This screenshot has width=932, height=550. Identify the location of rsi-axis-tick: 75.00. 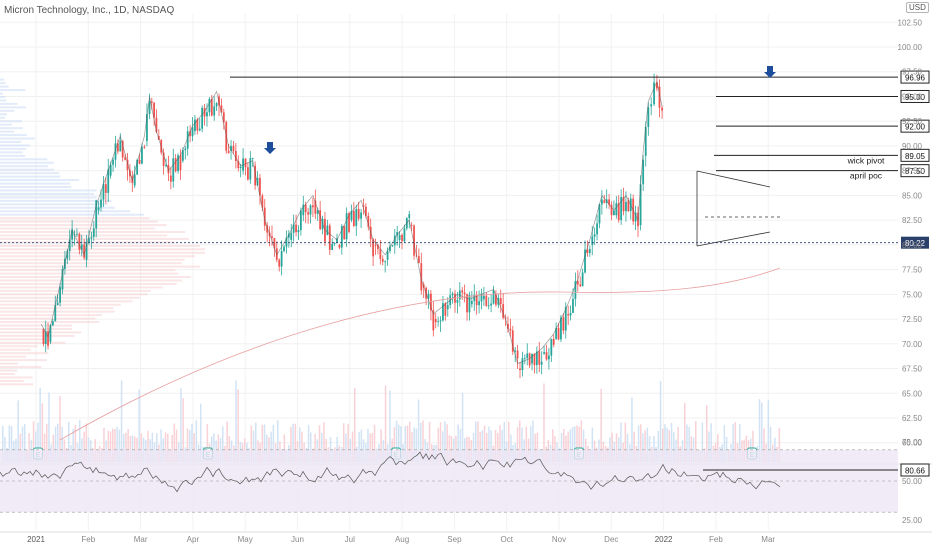
(912, 442).